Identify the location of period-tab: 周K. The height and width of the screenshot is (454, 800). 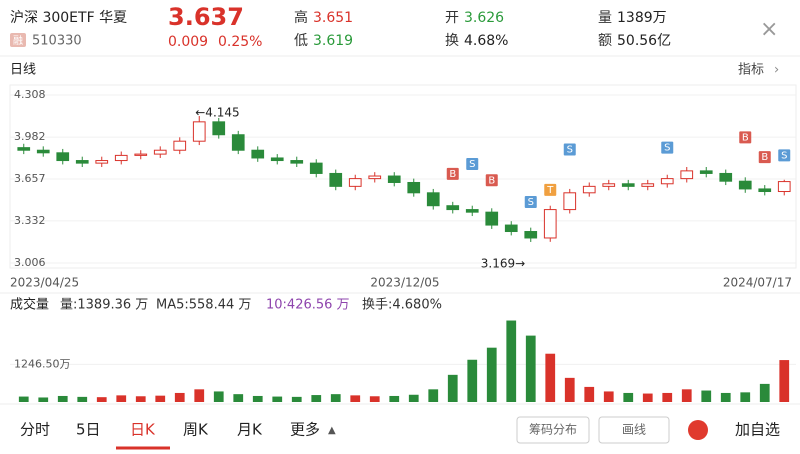
(196, 430).